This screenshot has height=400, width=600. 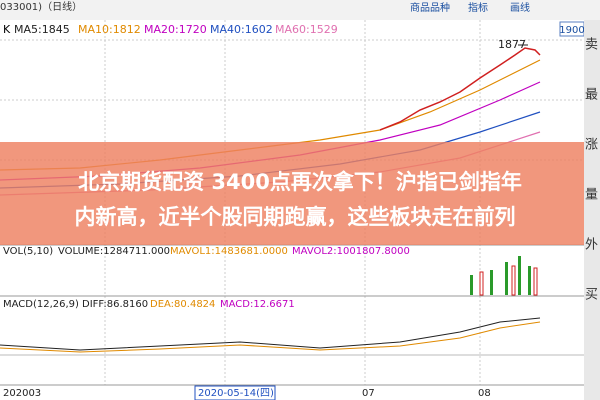 I want to click on side-label: 买, so click(x=591, y=295).